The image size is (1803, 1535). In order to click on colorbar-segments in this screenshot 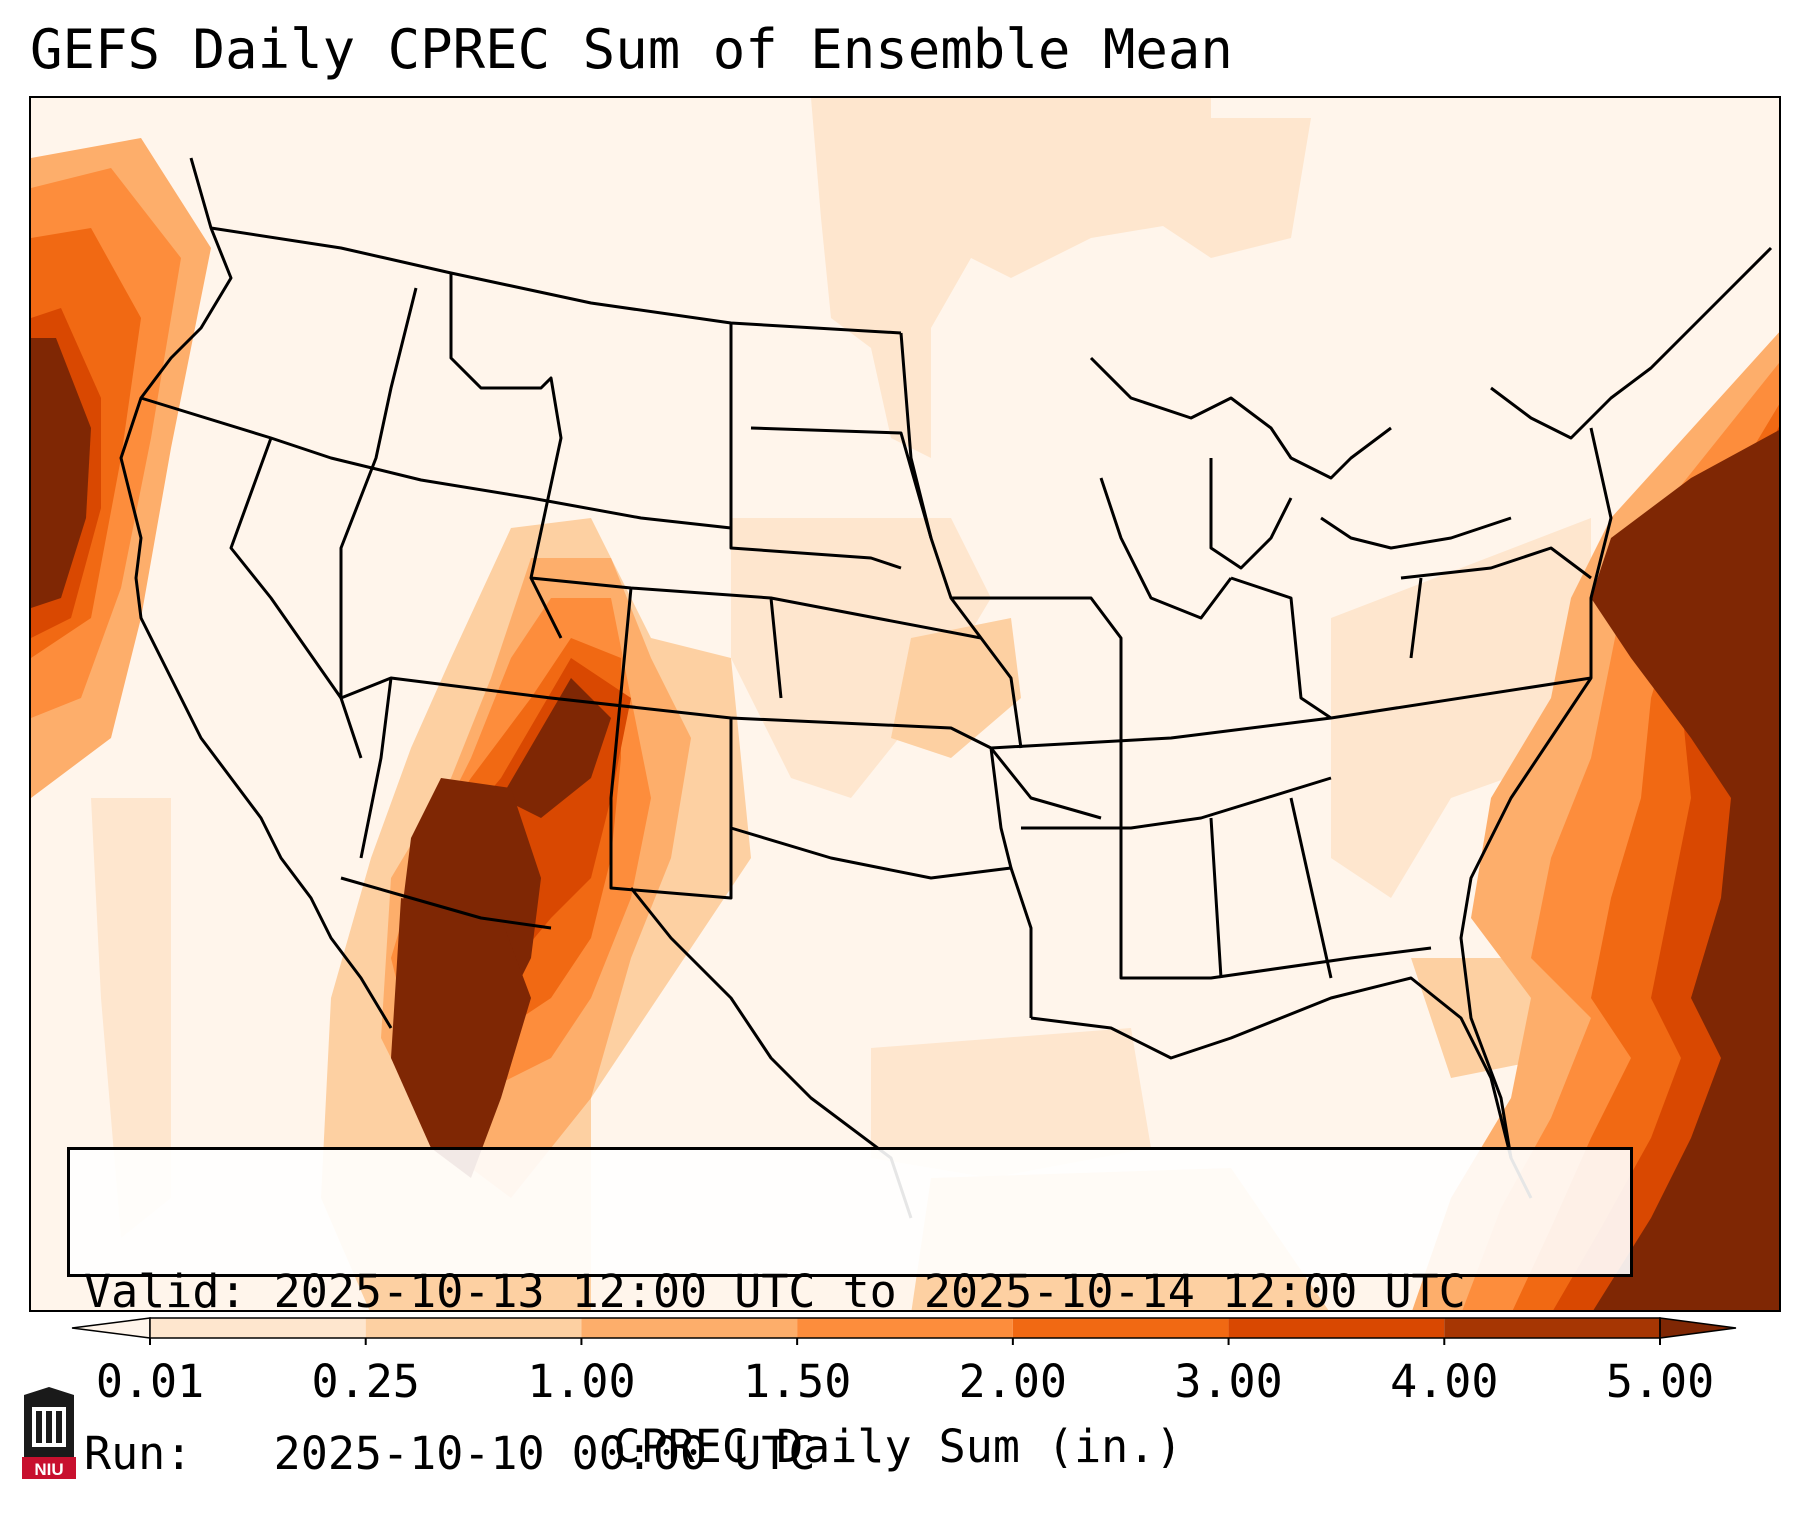, I will do `click(904, 1328)`.